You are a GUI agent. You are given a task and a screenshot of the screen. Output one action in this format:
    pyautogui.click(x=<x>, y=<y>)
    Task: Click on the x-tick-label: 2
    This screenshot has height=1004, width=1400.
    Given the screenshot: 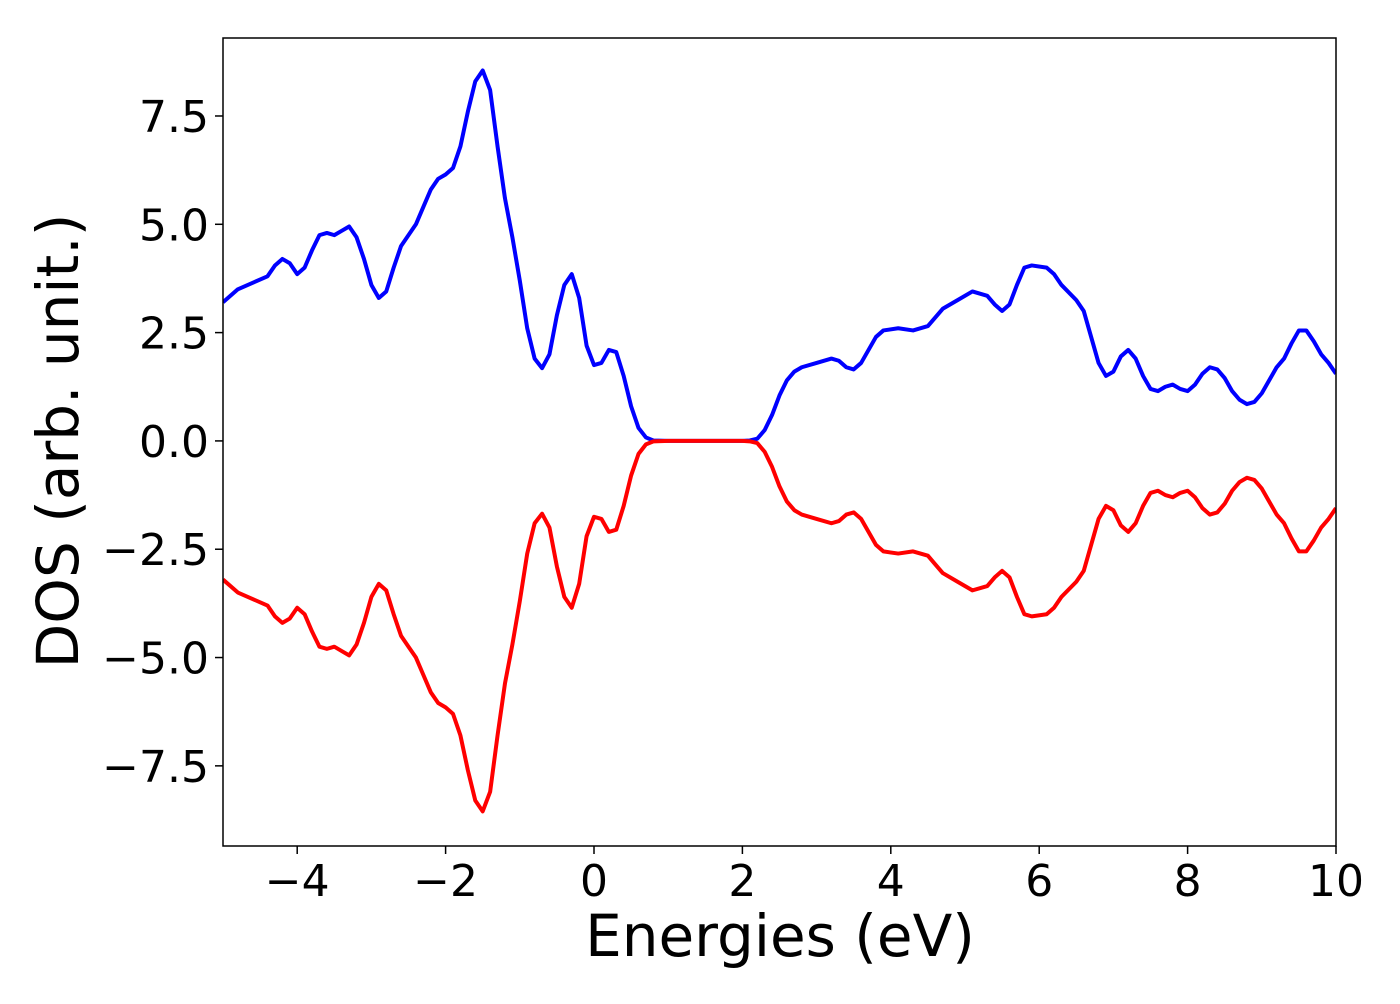 What is the action you would take?
    pyautogui.click(x=742, y=881)
    